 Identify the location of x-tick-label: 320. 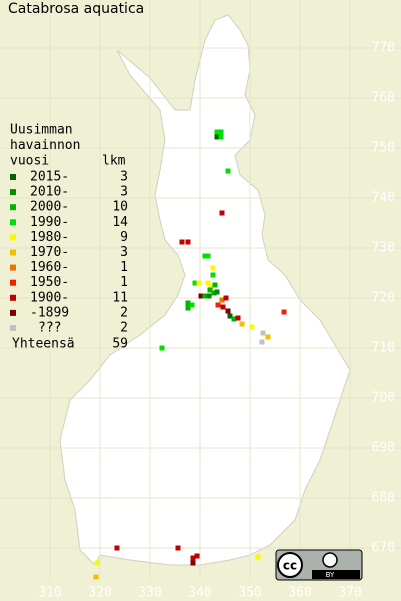
(99, 593).